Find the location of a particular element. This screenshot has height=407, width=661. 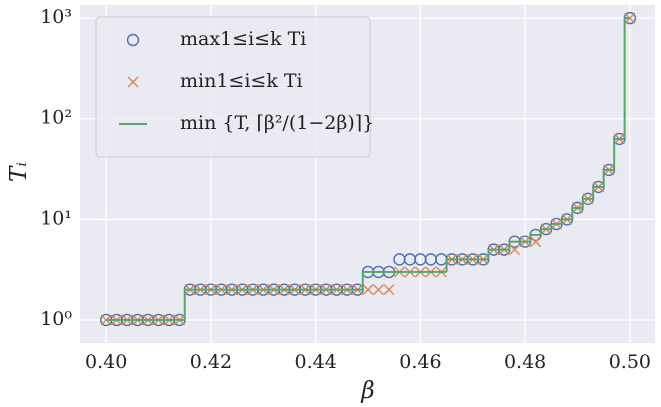

x-axis-label: β is located at coordinates (367, 391).